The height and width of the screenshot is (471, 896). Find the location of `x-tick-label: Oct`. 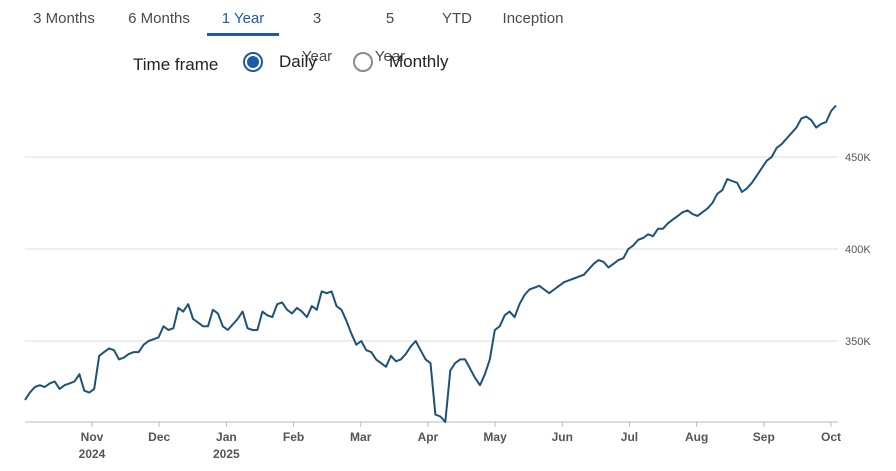

x-tick-label: Oct is located at coordinates (831, 437).